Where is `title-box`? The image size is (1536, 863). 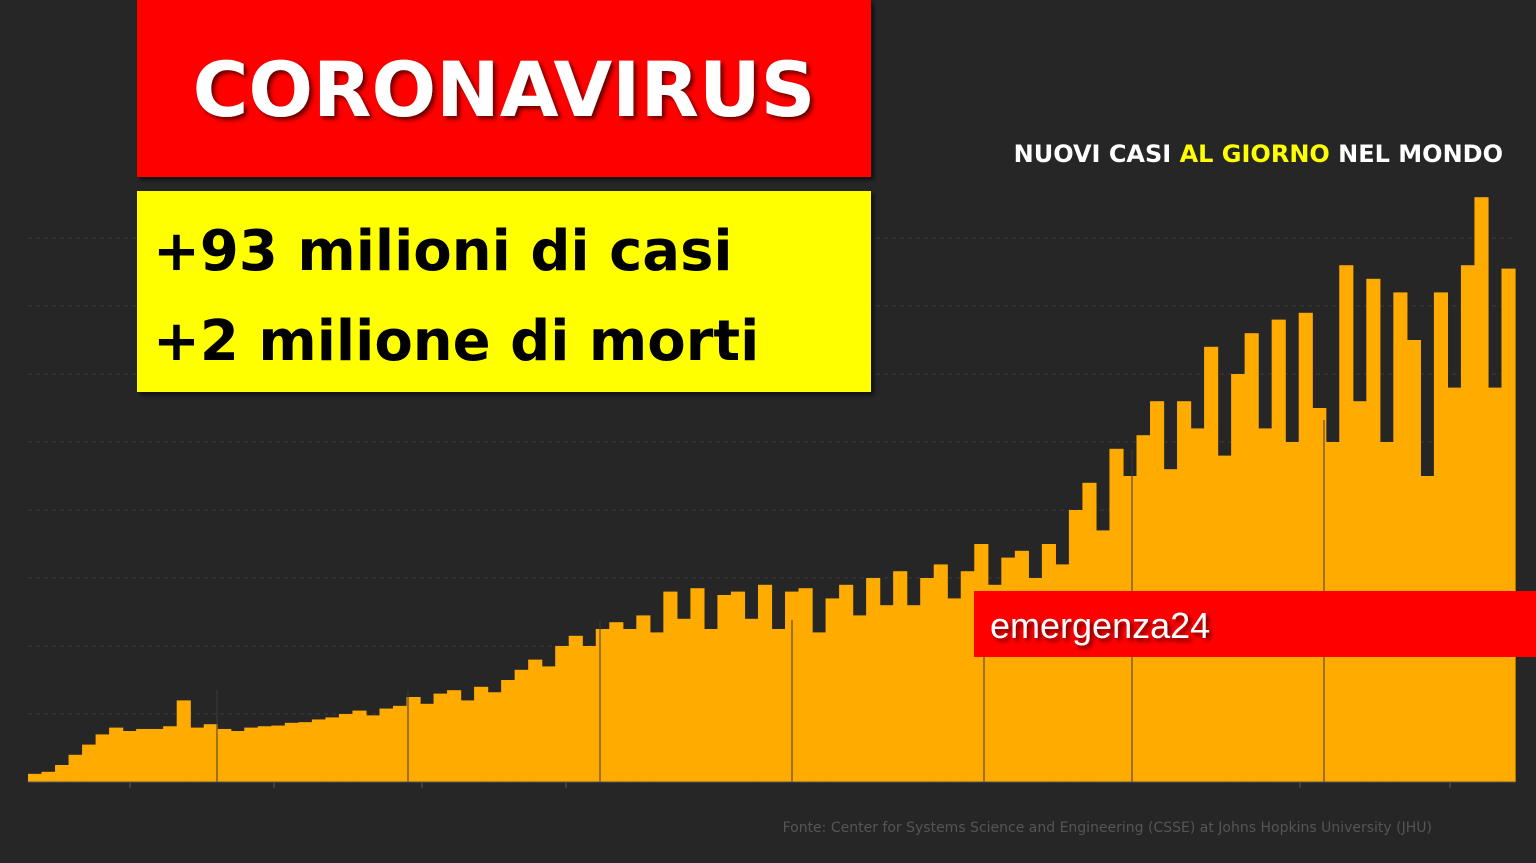 title-box is located at coordinates (504, 88).